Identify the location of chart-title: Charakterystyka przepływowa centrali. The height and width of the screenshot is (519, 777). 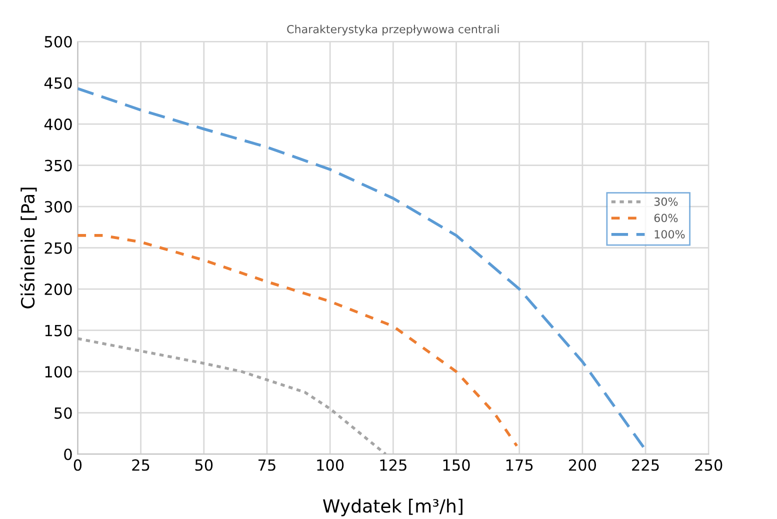
(393, 30).